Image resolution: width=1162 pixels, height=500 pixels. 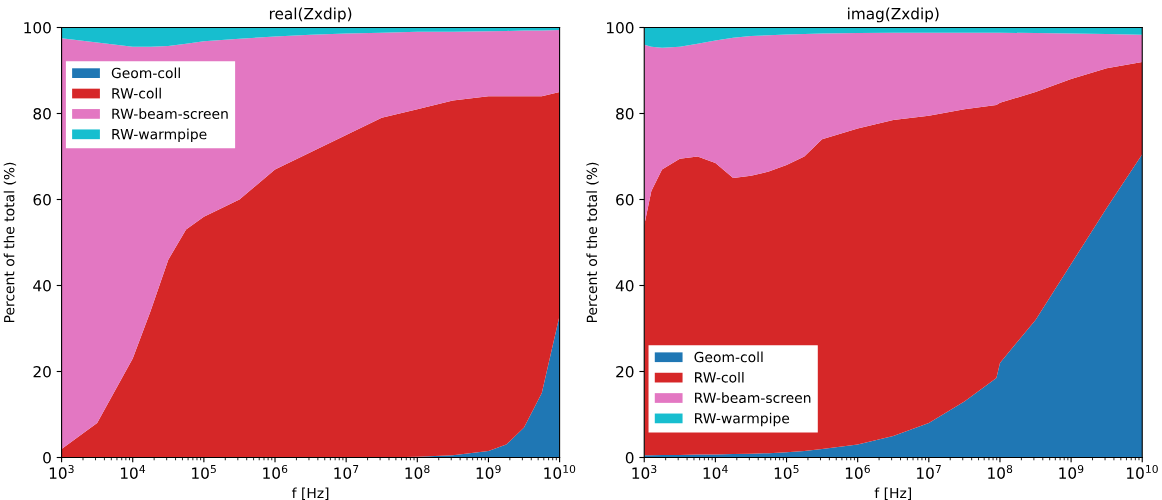 What do you see at coordinates (310, 15) in the screenshot?
I see `chart-title: real(Zxdip)` at bounding box center [310, 15].